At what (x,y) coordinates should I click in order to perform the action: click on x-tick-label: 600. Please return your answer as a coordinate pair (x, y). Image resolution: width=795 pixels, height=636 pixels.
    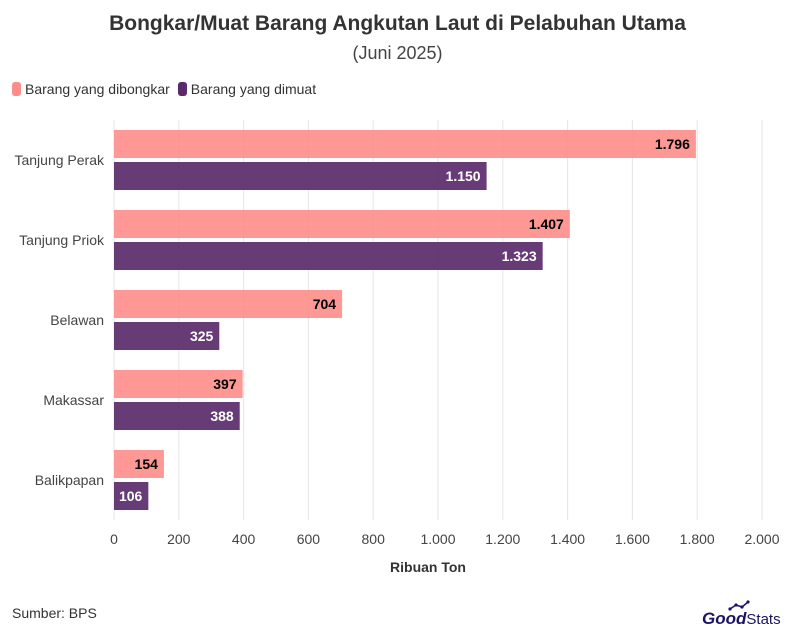
    Looking at the image, I should click on (309, 539).